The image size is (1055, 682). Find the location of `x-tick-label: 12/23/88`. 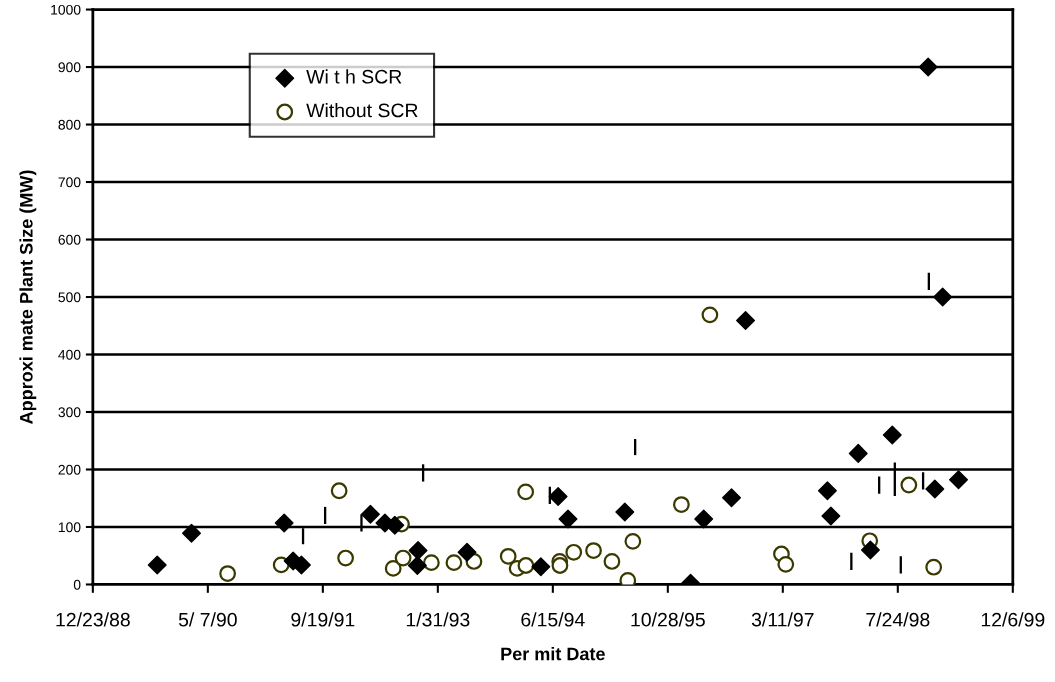

x-tick-label: 12/23/88 is located at coordinates (93, 619).